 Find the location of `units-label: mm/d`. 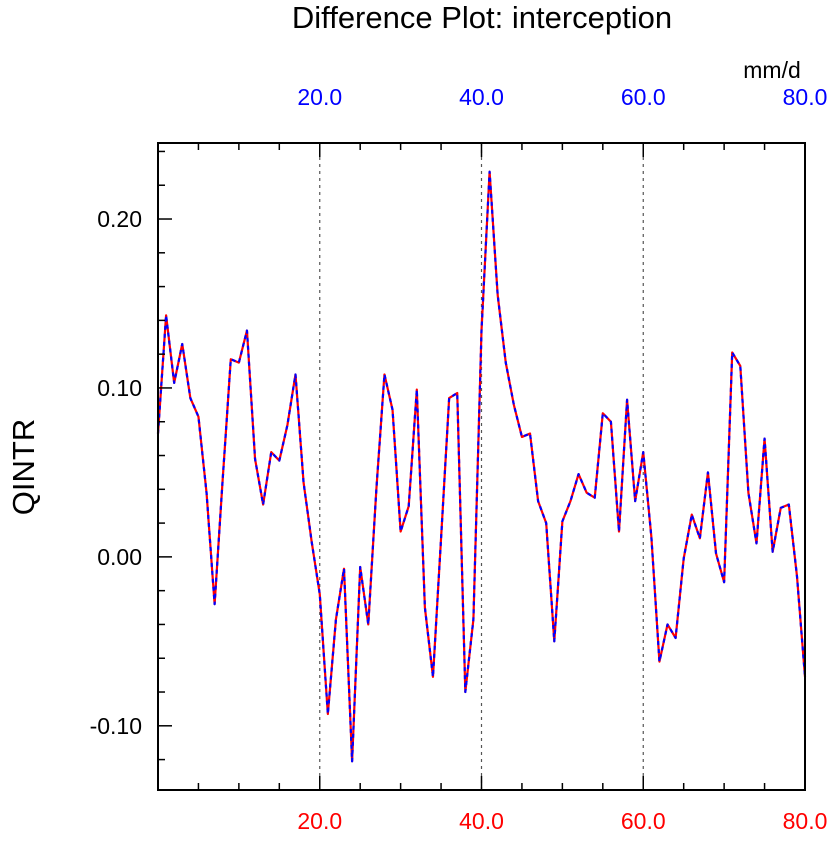

units-label: mm/d is located at coordinates (772, 70).